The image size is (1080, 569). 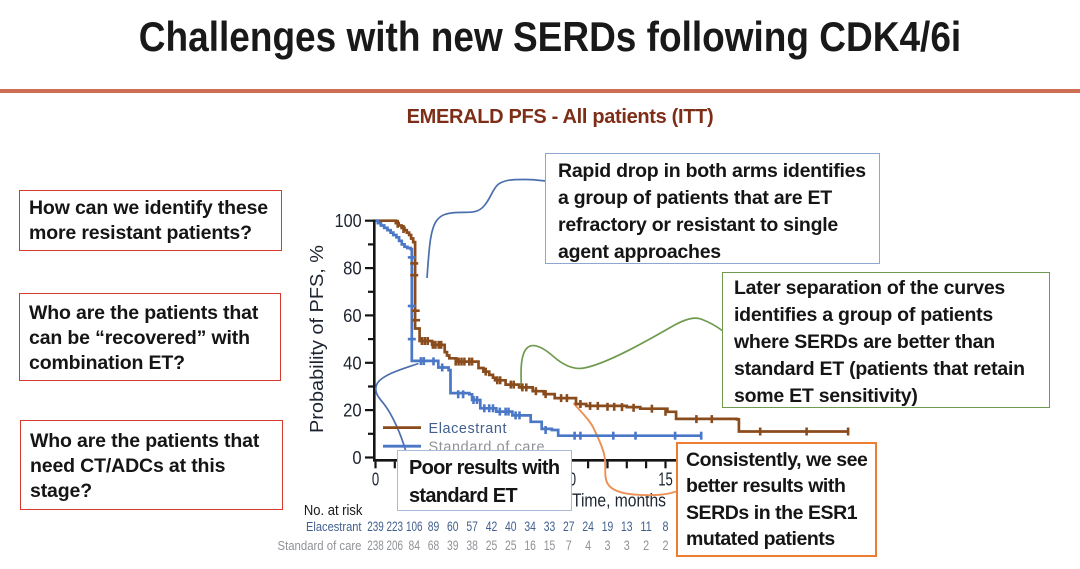 I want to click on svg-text: 24, so click(x=588, y=527).